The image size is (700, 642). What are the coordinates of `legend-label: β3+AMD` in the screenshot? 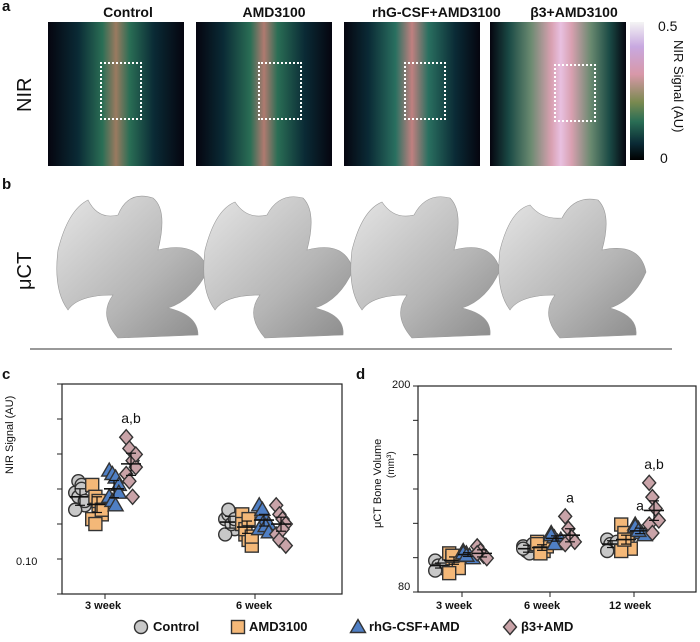 It's located at (547, 626).